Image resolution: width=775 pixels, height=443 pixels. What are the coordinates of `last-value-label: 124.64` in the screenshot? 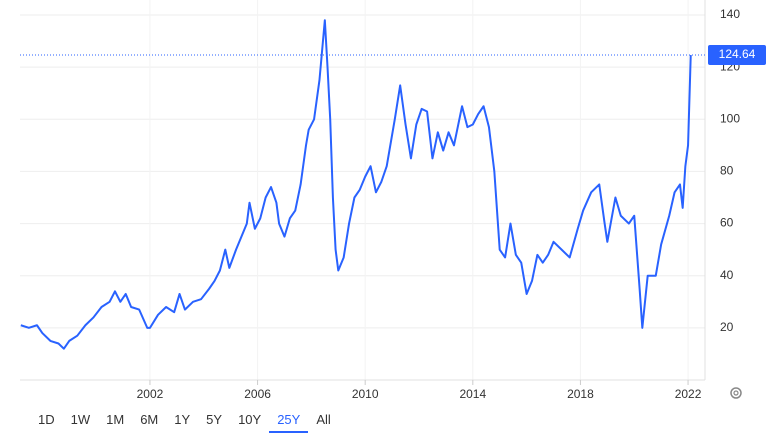 It's located at (737, 54).